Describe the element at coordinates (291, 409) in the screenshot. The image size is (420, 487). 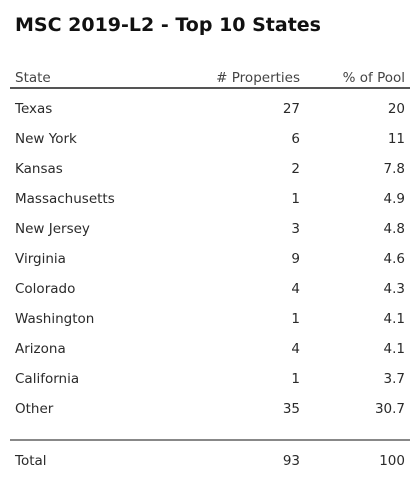
I see `properties-cell: 35` at that location.